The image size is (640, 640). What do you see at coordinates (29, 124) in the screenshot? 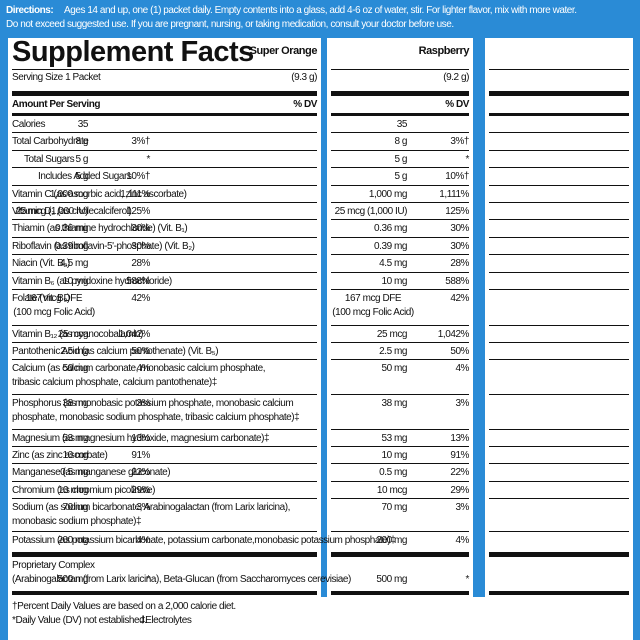
I see `nutrient-name: Calories` at bounding box center [29, 124].